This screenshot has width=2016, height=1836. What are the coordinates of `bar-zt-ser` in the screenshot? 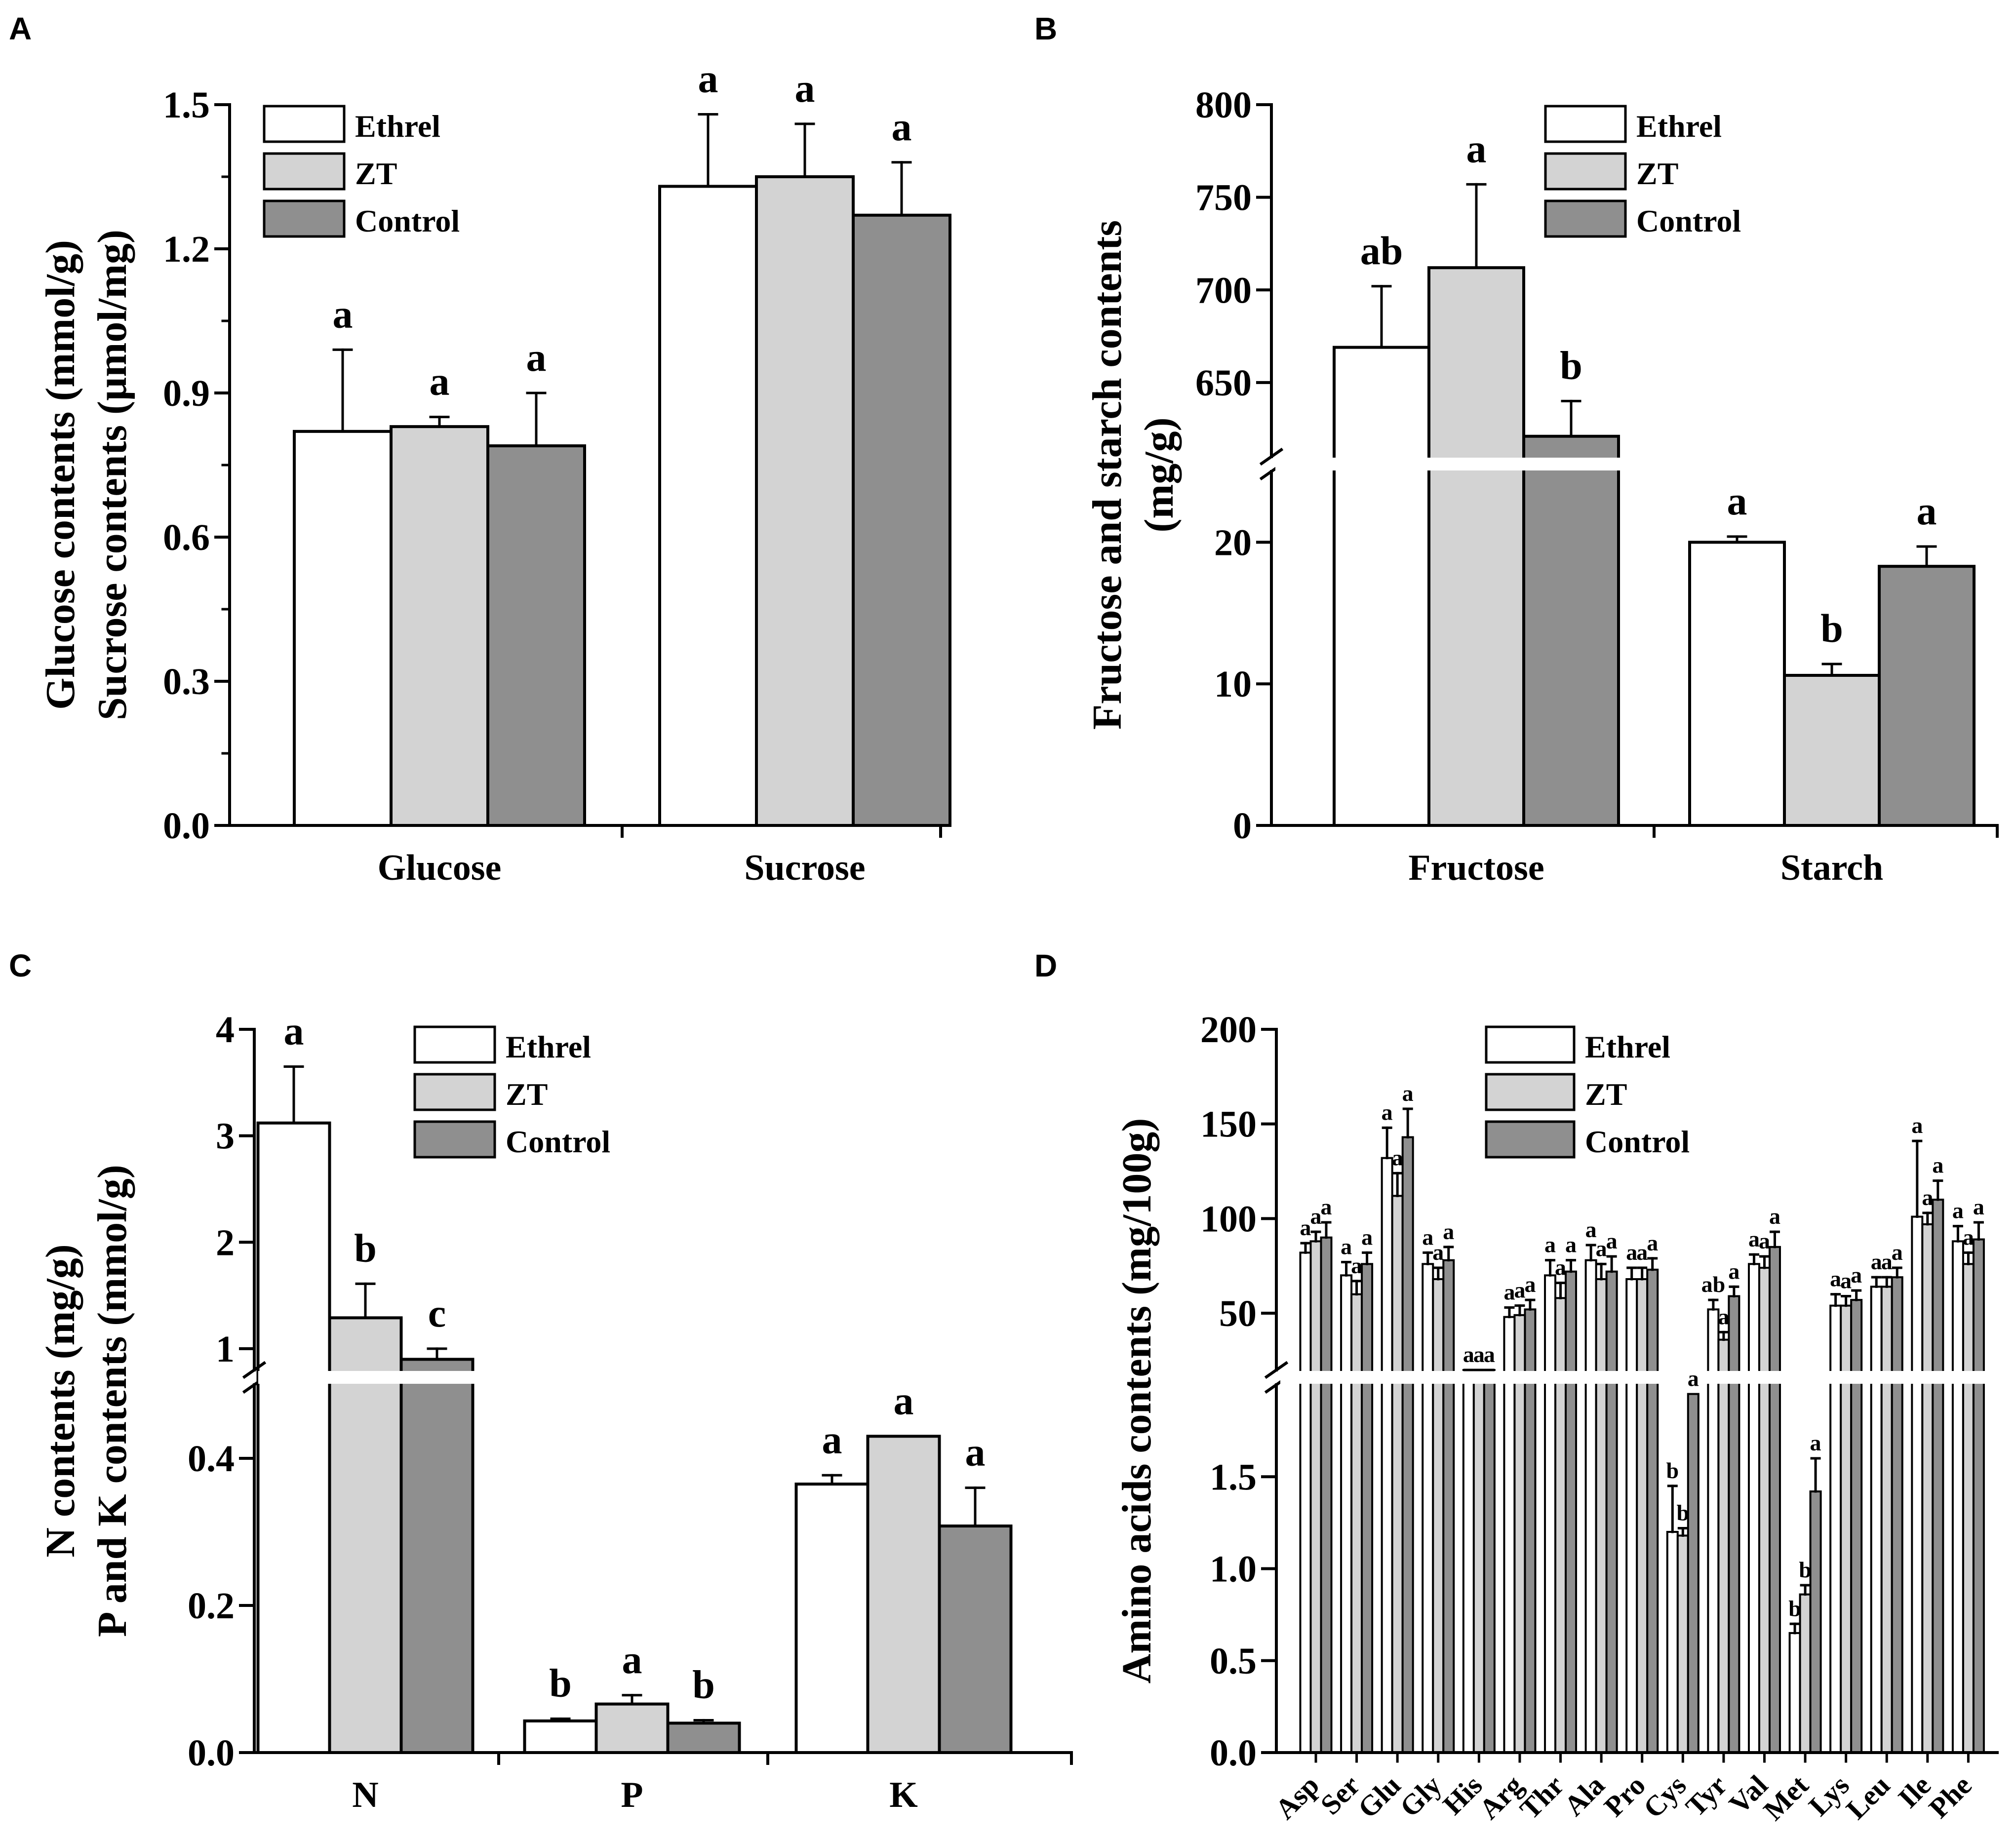 It's located at (1356, 1524).